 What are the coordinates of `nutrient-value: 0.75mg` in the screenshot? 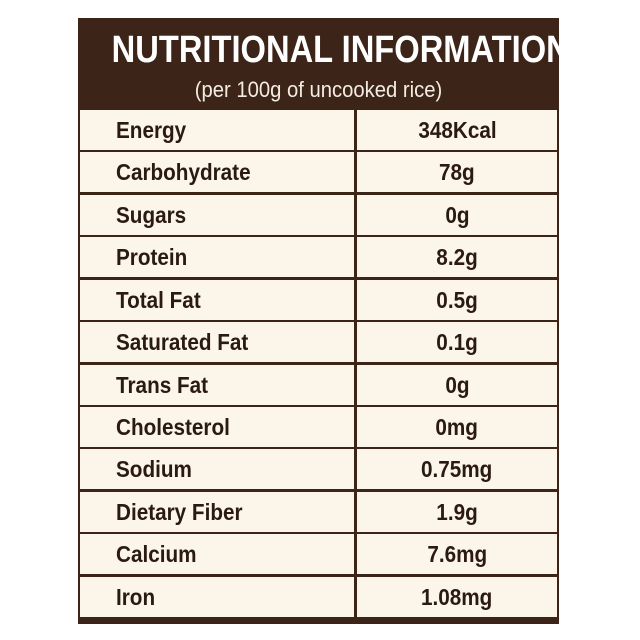 It's located at (457, 469).